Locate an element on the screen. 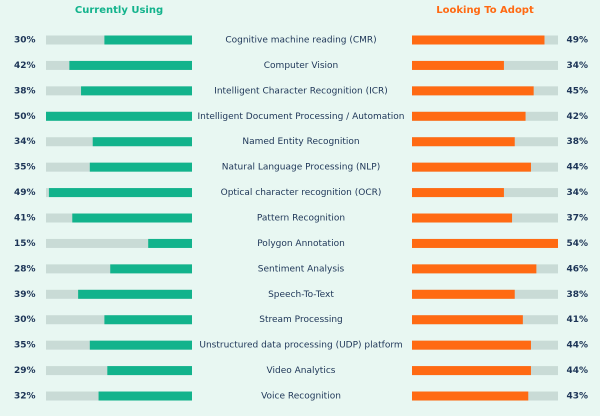 This screenshot has width=600, height=416. category-label: Speech-To-Text is located at coordinates (301, 295).